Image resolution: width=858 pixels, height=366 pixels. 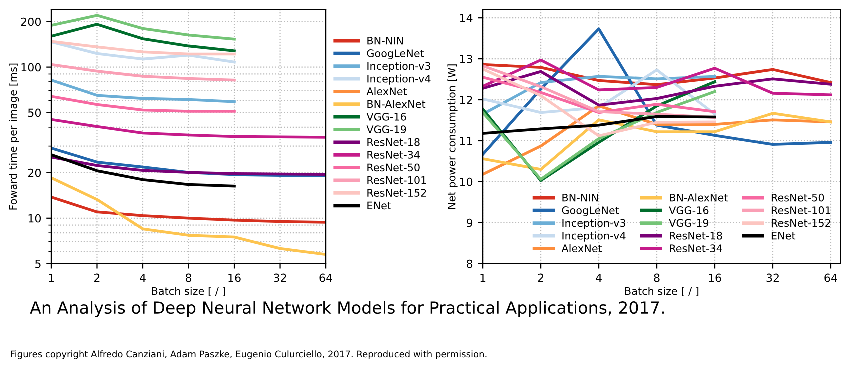 I want to click on y-axis-title: Foward time per image [ms], so click(x=14, y=137).